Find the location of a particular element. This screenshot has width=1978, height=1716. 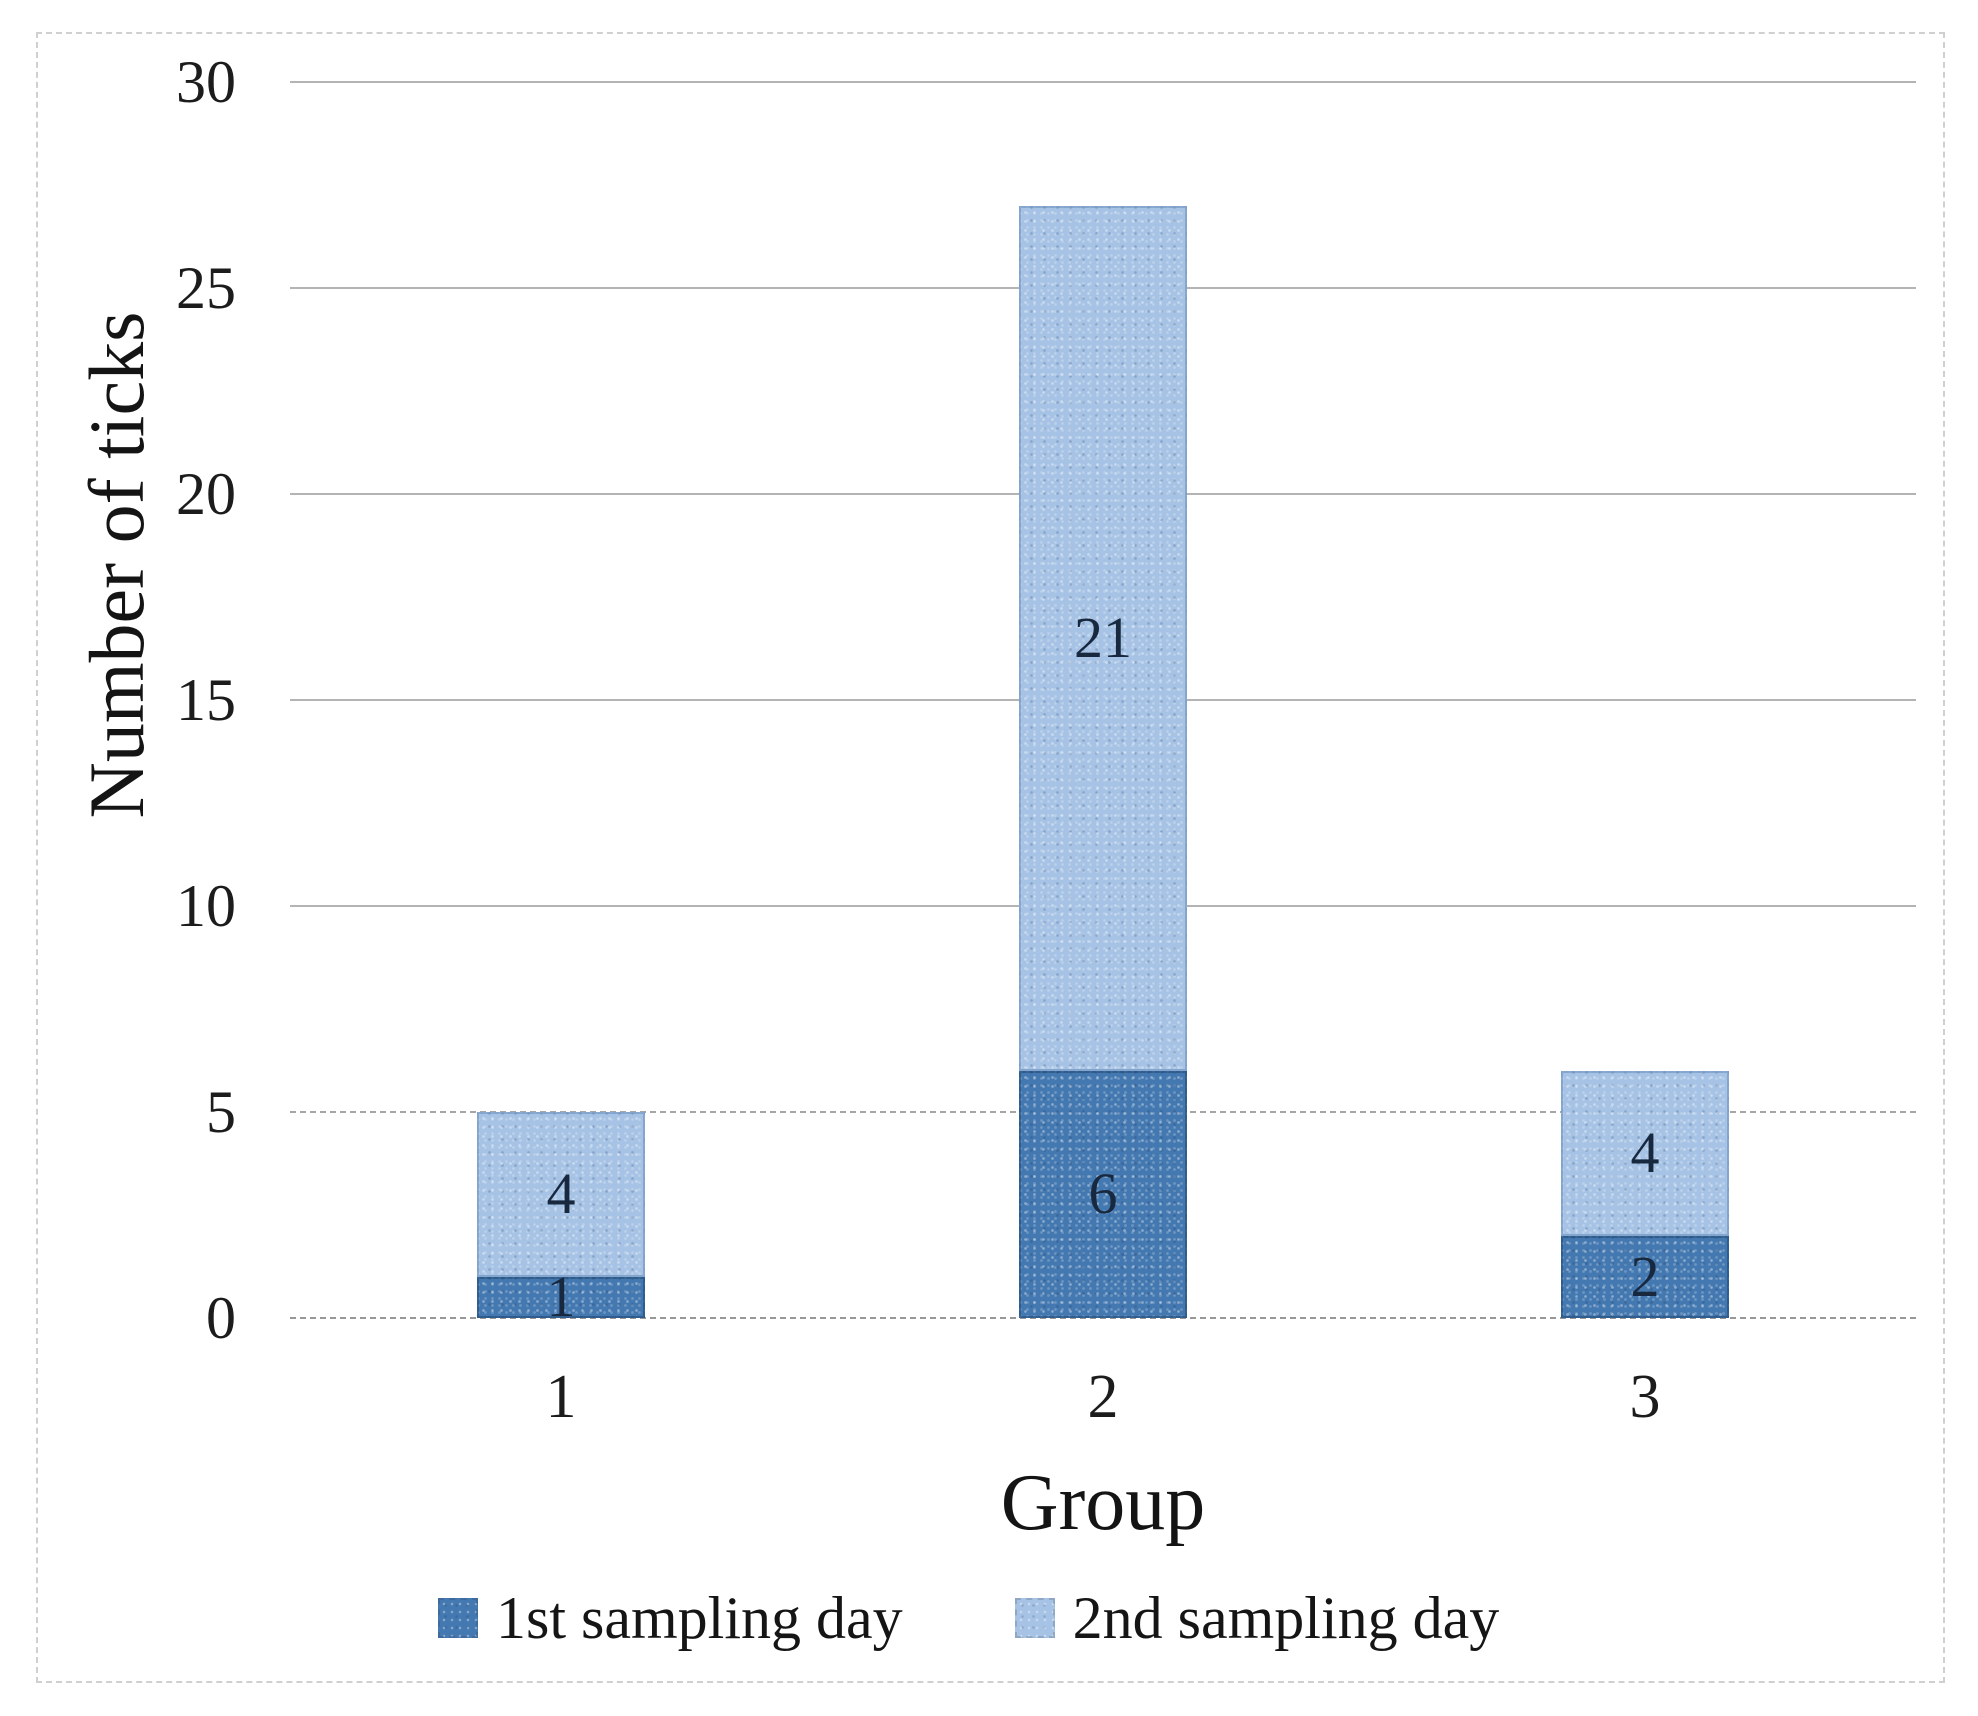

y-tick-label-25: 25 is located at coordinates (206, 288).